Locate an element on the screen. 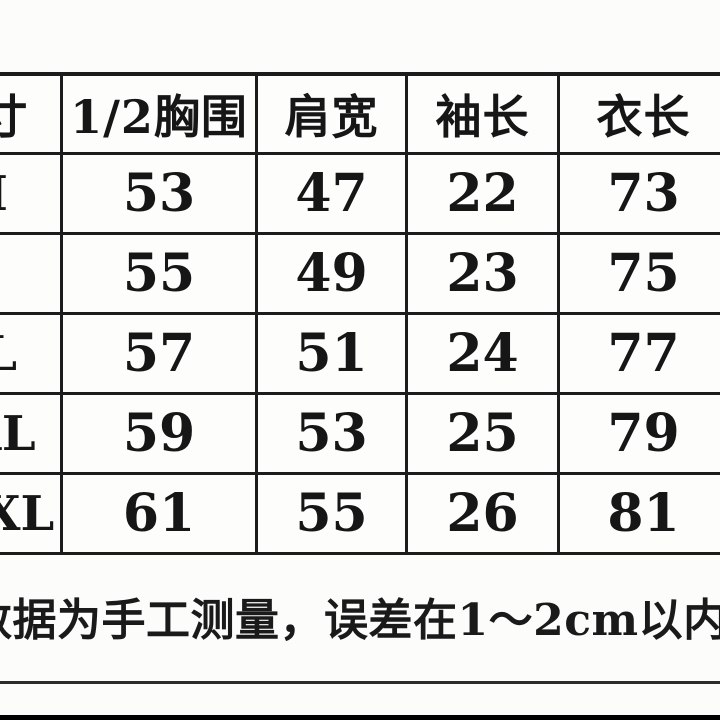 Image resolution: width=720 pixels, height=720 pixels. header-length-label: 衣长 is located at coordinates (643, 117).